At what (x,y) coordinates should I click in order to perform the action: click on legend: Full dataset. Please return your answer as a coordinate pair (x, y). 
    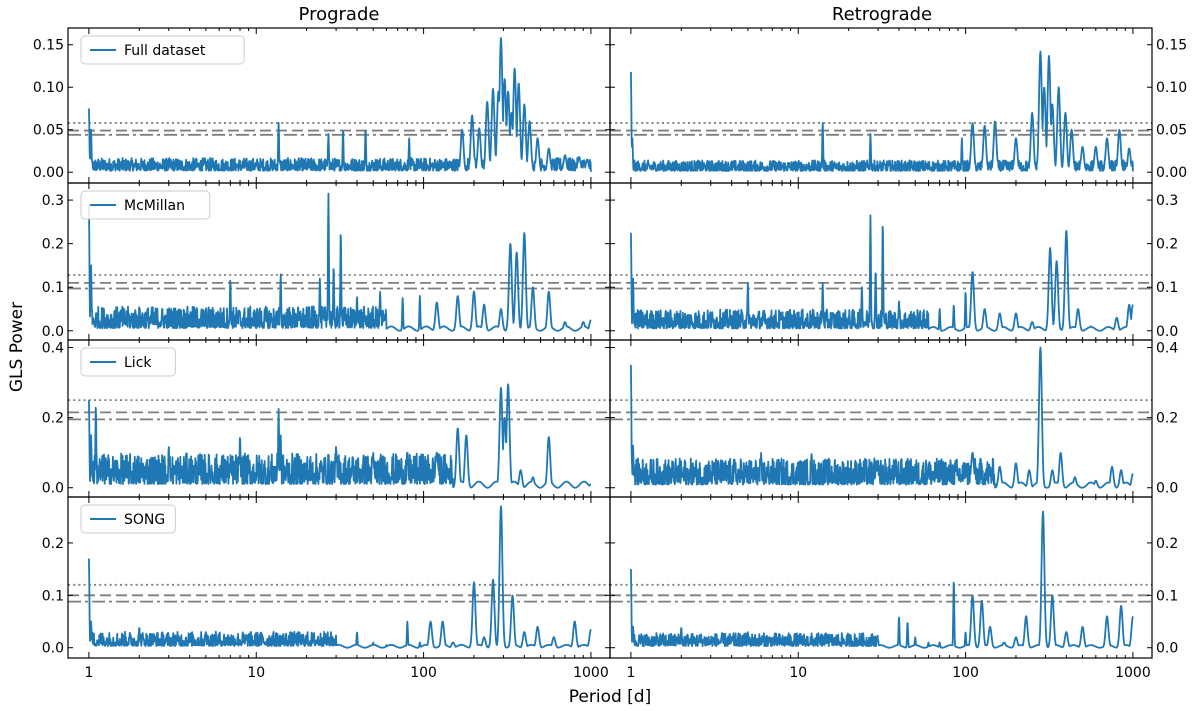
    Looking at the image, I should click on (162, 50).